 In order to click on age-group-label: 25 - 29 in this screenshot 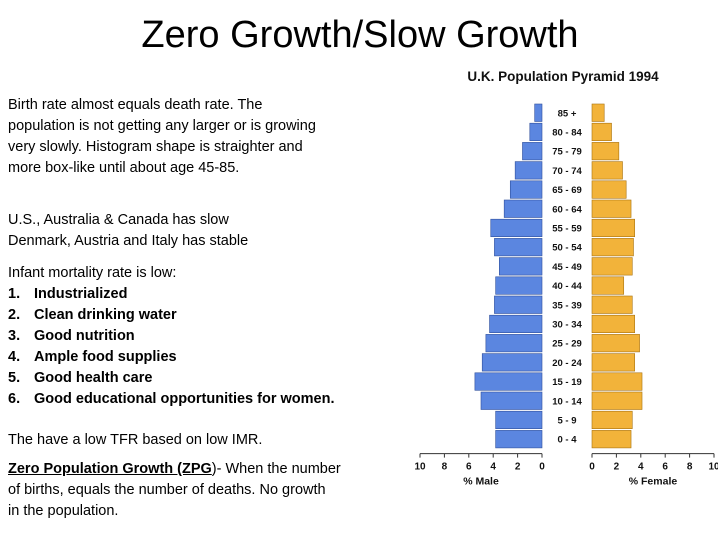, I will do `click(567, 344)`.